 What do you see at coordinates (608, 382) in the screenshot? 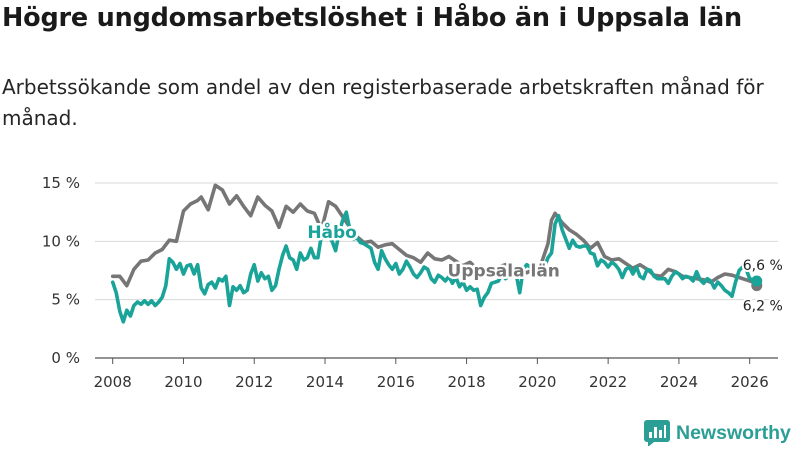
I see `x-tick-label: 2022` at bounding box center [608, 382].